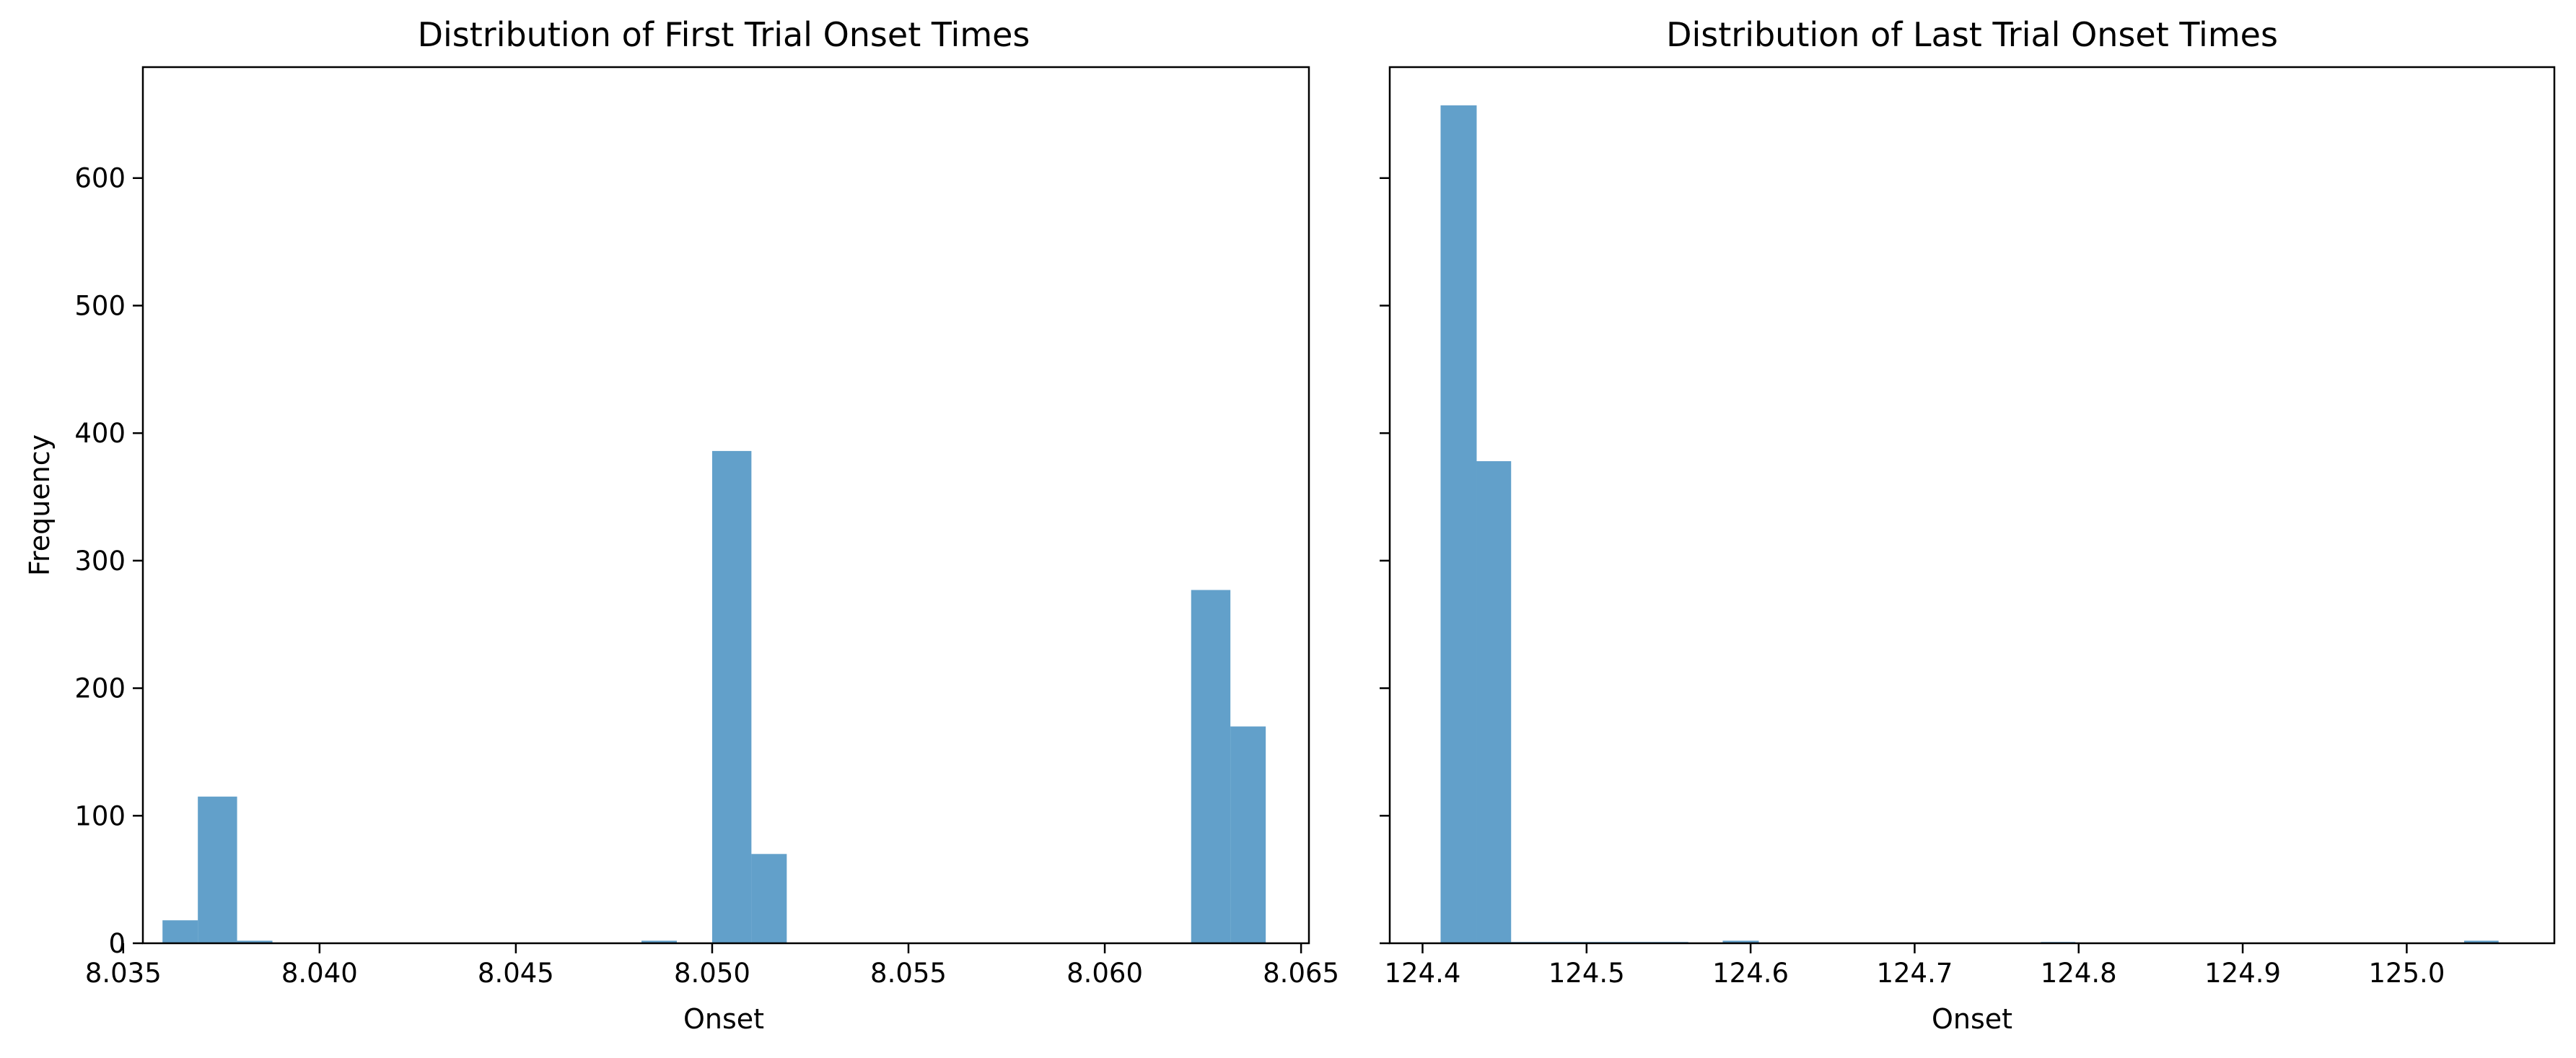 This screenshot has width=2576, height=1058. What do you see at coordinates (100, 305) in the screenshot?
I see `y-tick-label: 500` at bounding box center [100, 305].